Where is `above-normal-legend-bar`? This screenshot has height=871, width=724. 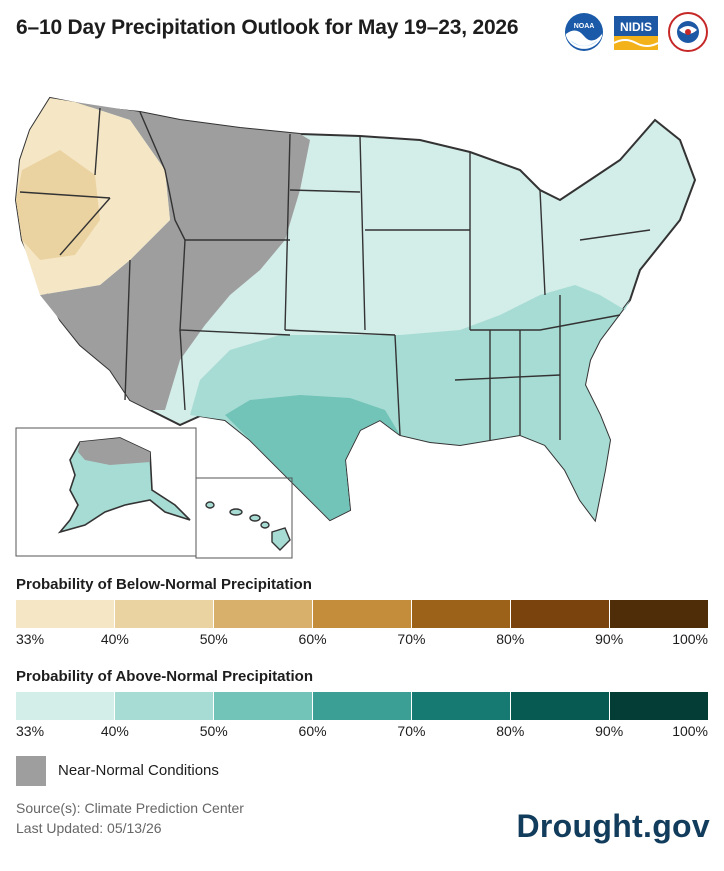
above-normal-legend-bar is located at coordinates (362, 706).